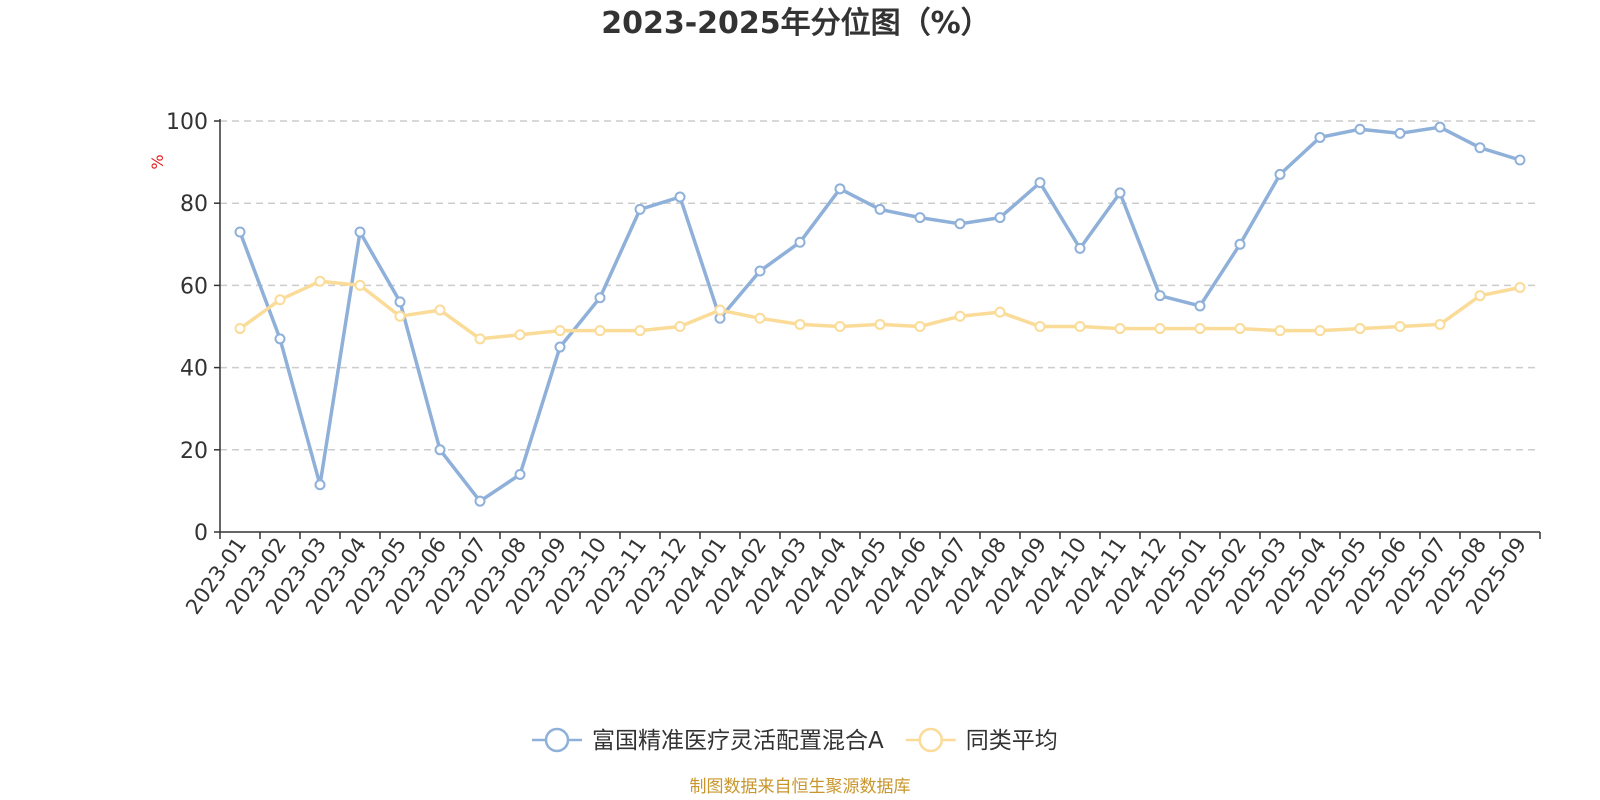 The image size is (1600, 800). What do you see at coordinates (194, 451) in the screenshot?
I see `y-tick-label: 20` at bounding box center [194, 451].